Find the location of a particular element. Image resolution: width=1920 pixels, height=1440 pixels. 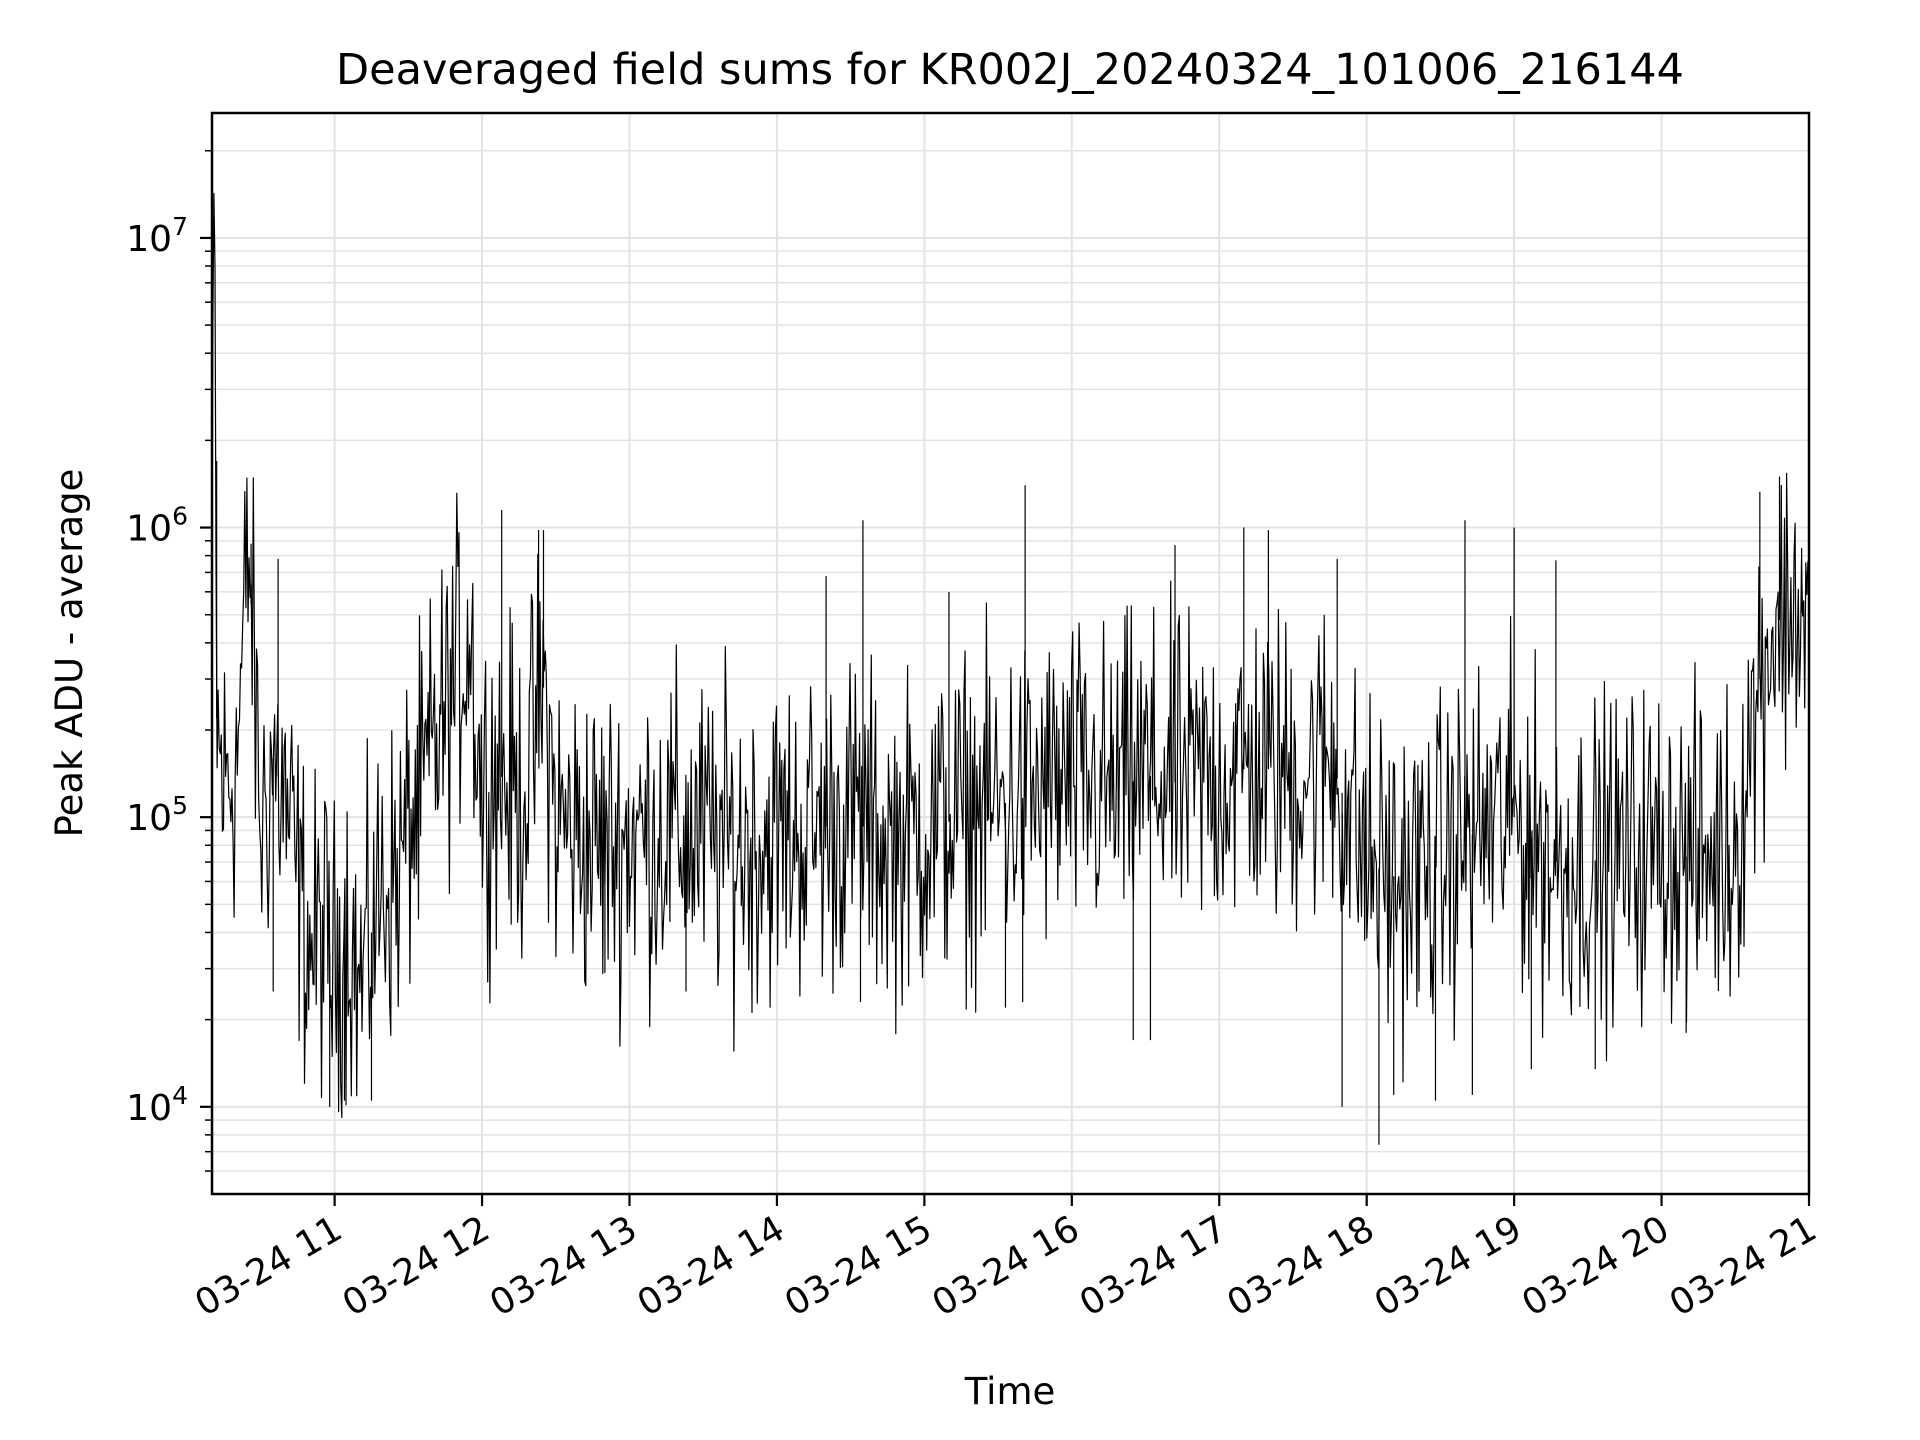

y-tick-label: 10⁷ is located at coordinates (157, 236).